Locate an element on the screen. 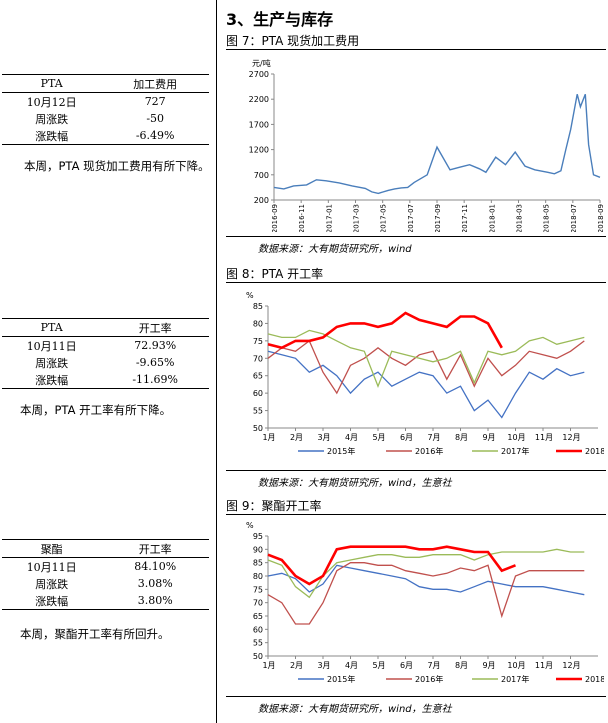 Image resolution: width=608 pixels, height=723 pixels. polyester-rate-note: 本周，聚酯开工率有所回升。 is located at coordinates (95, 634).